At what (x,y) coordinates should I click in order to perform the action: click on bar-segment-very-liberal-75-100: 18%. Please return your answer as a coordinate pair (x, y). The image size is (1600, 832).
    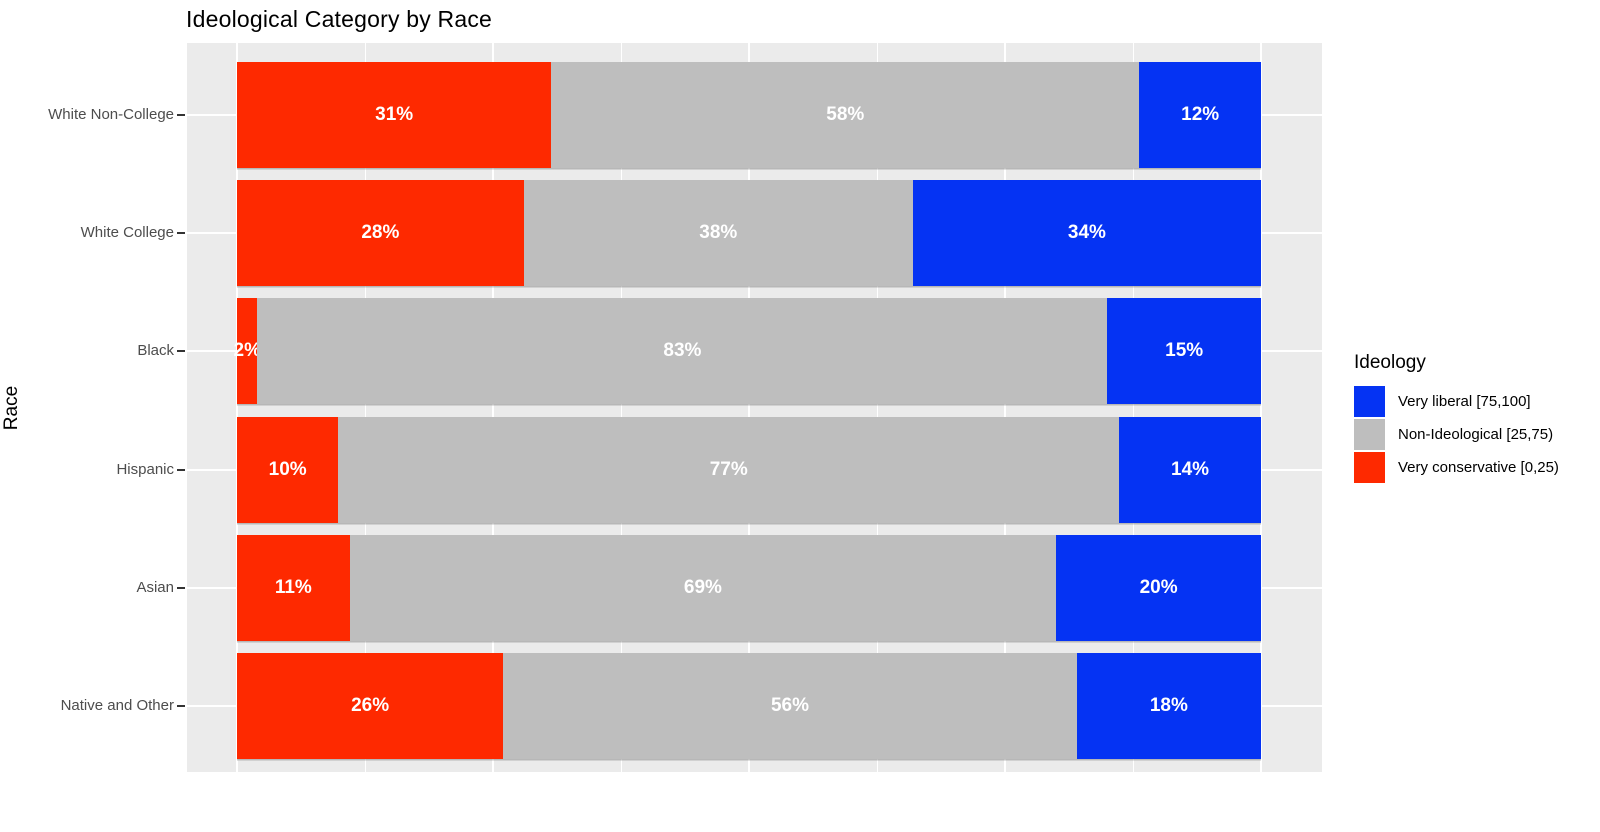
    Looking at the image, I should click on (1168, 706).